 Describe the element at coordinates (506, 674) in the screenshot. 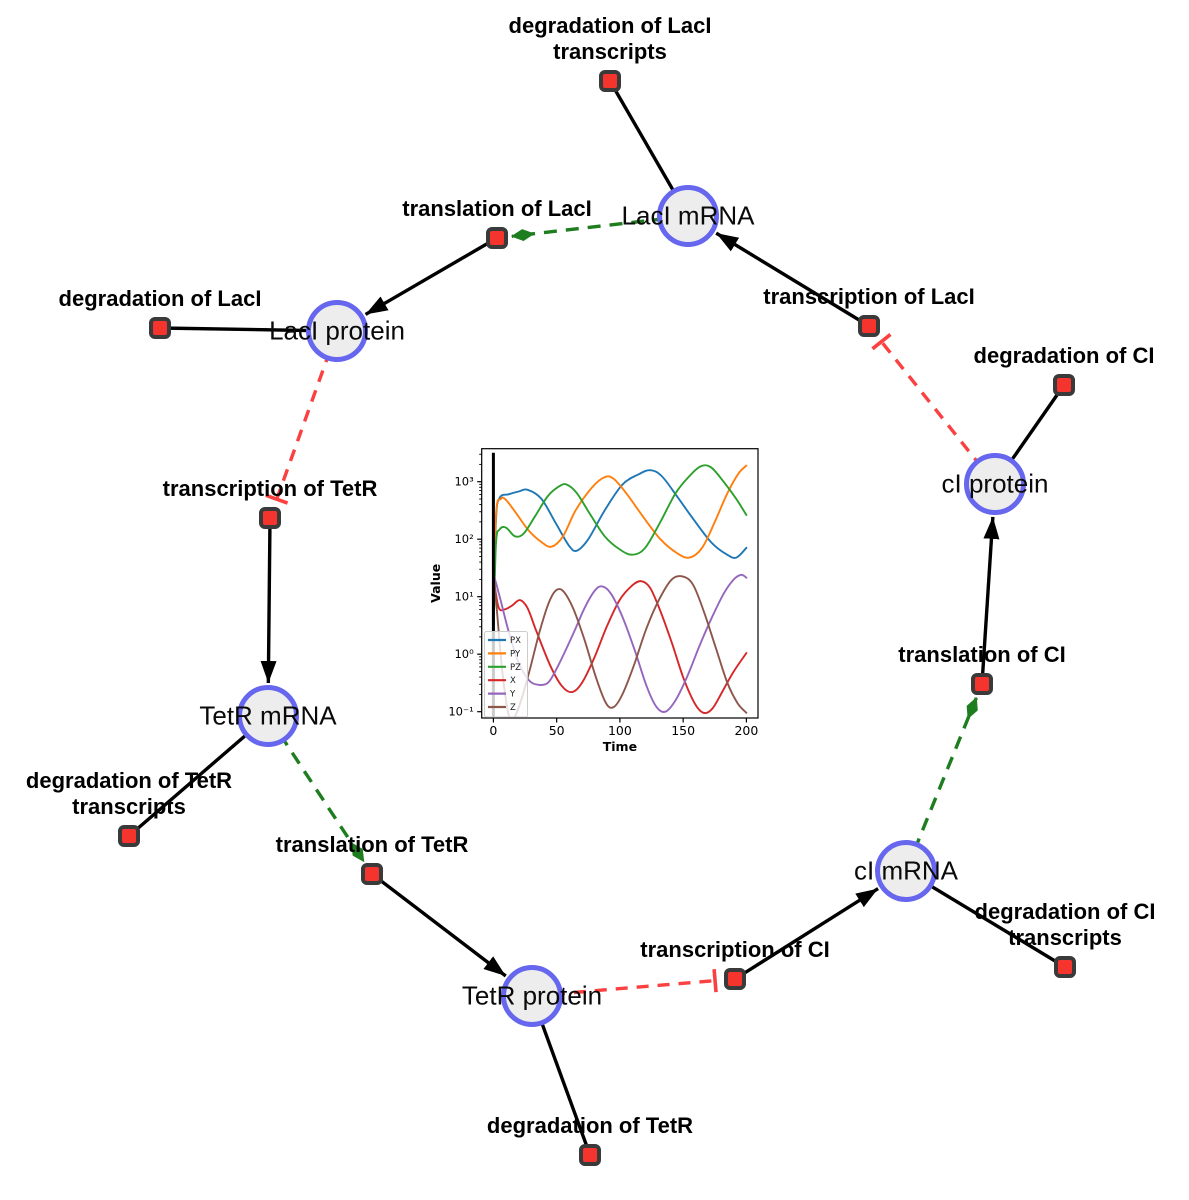

I see `plot-legend: PX PY PZ XYZ` at that location.